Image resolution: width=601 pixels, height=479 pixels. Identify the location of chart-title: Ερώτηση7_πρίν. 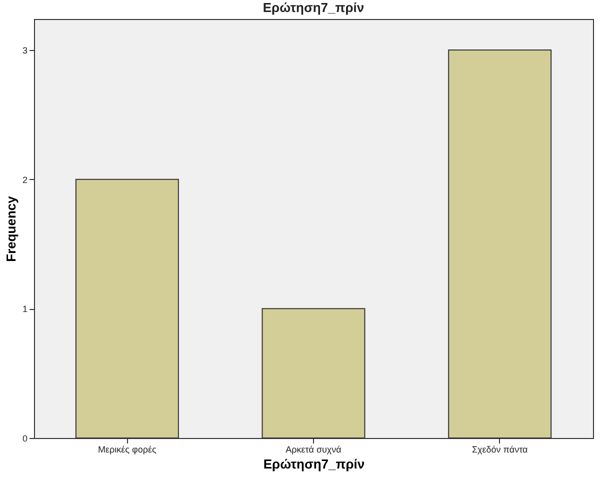
(313, 7).